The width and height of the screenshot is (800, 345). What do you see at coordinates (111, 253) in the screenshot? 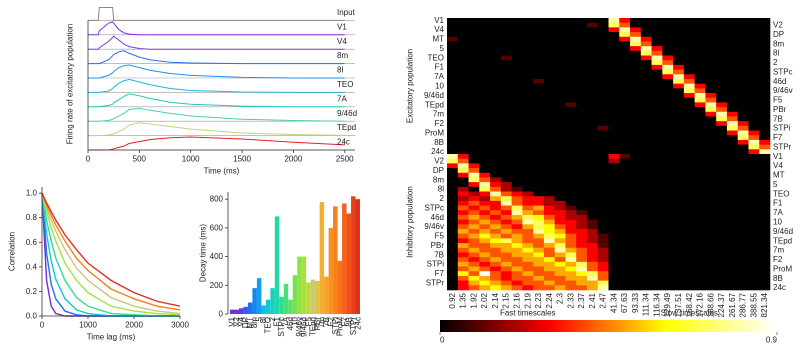
I see `correlation-line` at bounding box center [111, 253].